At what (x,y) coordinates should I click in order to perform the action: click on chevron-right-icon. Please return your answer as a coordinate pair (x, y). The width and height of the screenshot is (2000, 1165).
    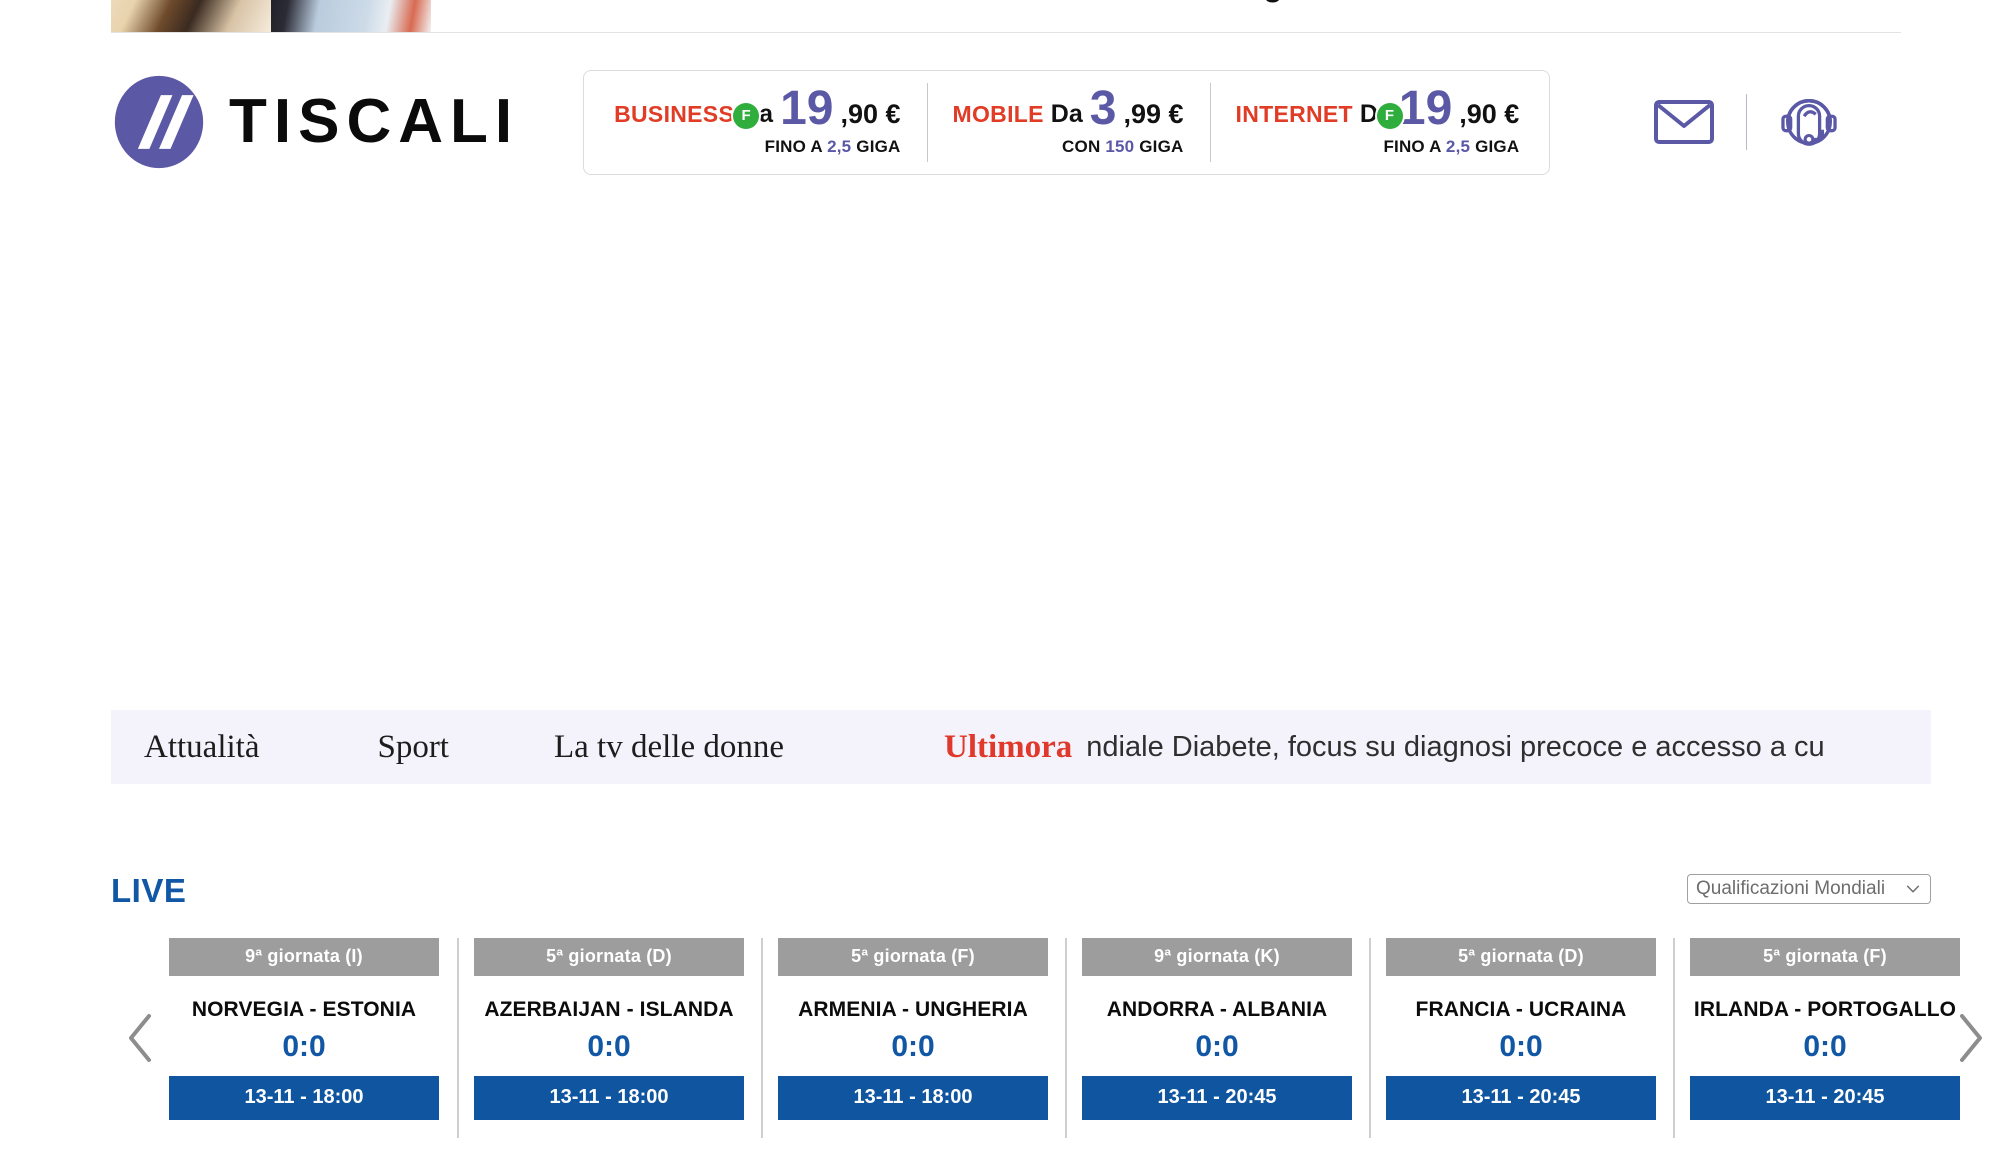
    Looking at the image, I should click on (1971, 1038).